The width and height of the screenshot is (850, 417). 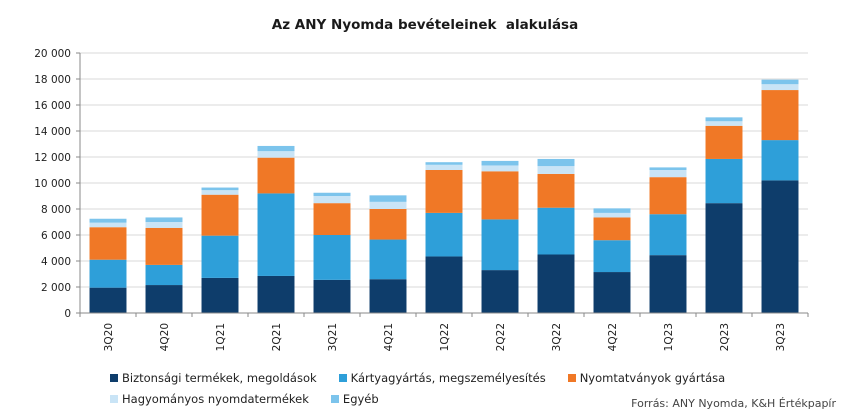 I want to click on legend-label: Kártyagyártás, megszemélyesítés, so click(x=448, y=377).